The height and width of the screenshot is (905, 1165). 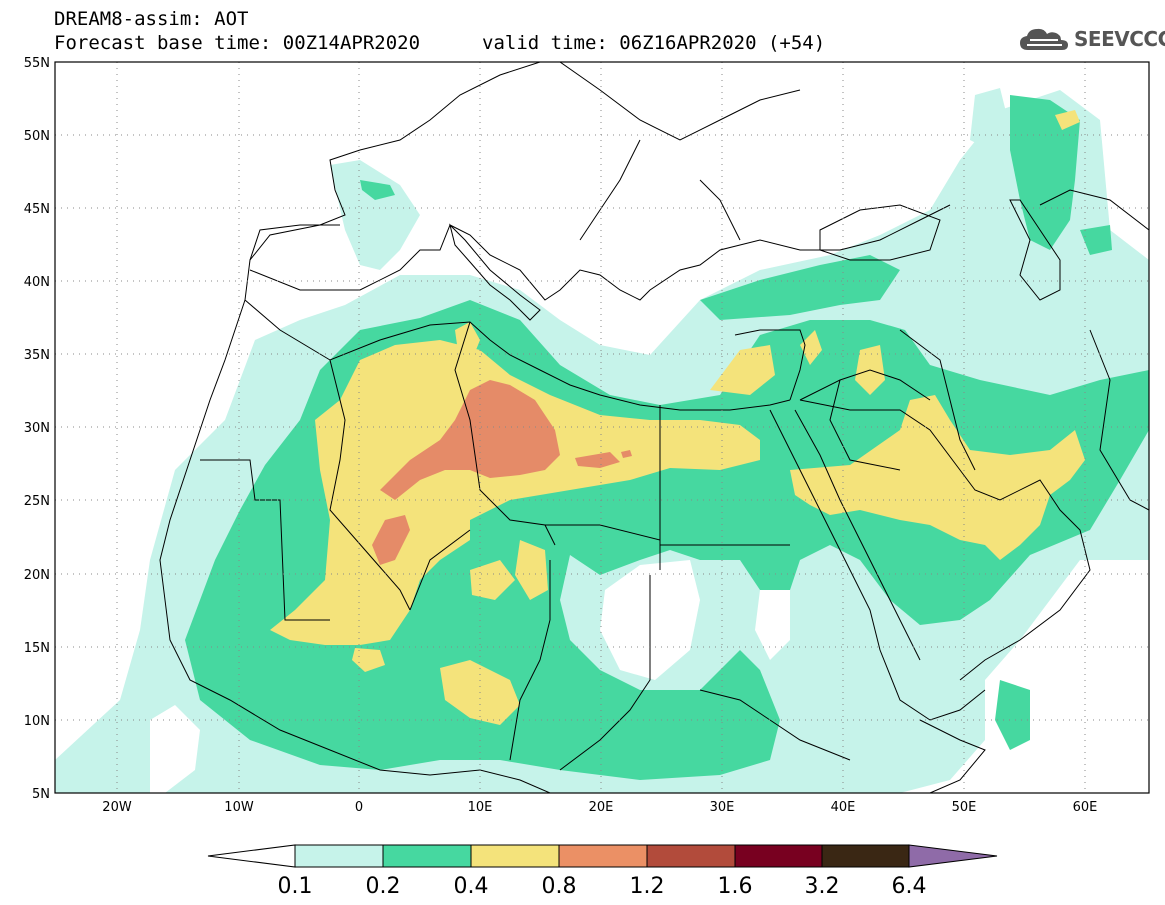 What do you see at coordinates (295, 886) in the screenshot?
I see `colorbar-label: 0.1` at bounding box center [295, 886].